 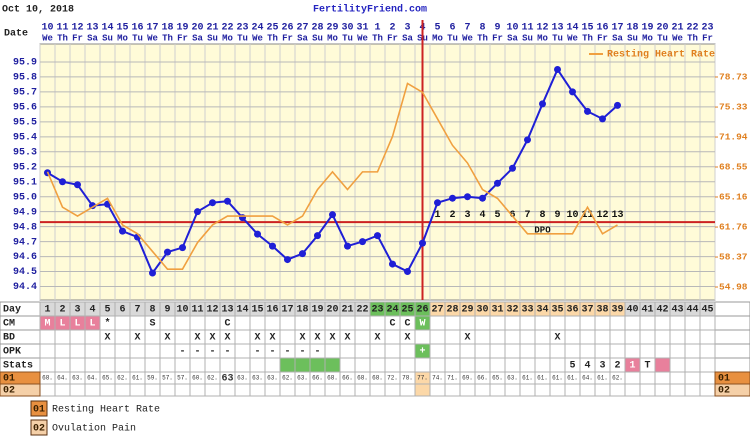 What do you see at coordinates (287, 378) in the screenshot?
I see `heart-rate-label: 62.` at bounding box center [287, 378].